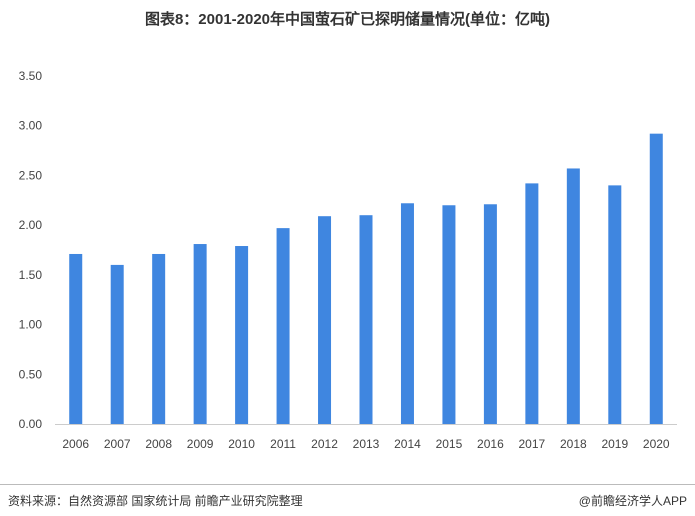  What do you see at coordinates (283, 444) in the screenshot?
I see `x-tick-label: 2011` at bounding box center [283, 444].